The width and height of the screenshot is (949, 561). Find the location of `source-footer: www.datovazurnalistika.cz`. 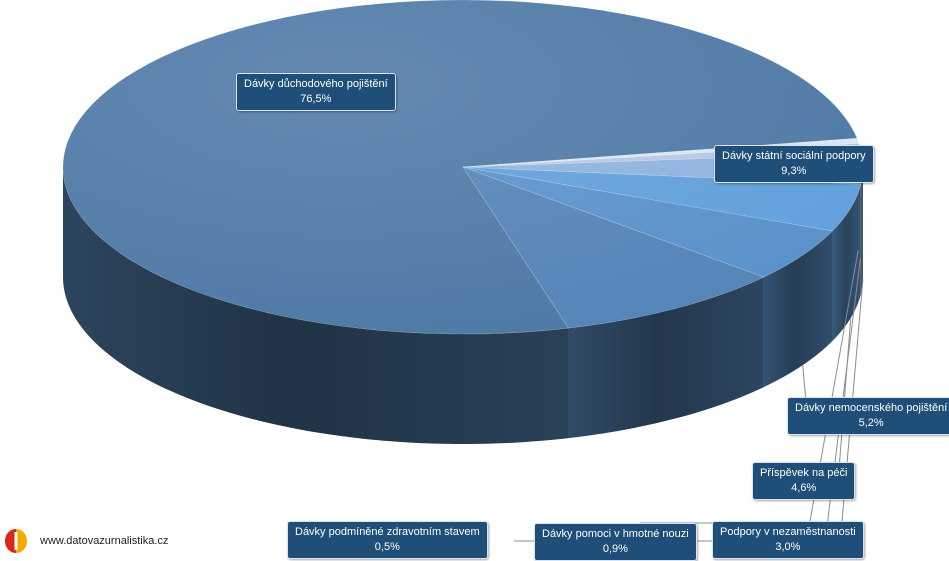

source-footer: www.datovazurnalistika.cz is located at coordinates (86, 541).